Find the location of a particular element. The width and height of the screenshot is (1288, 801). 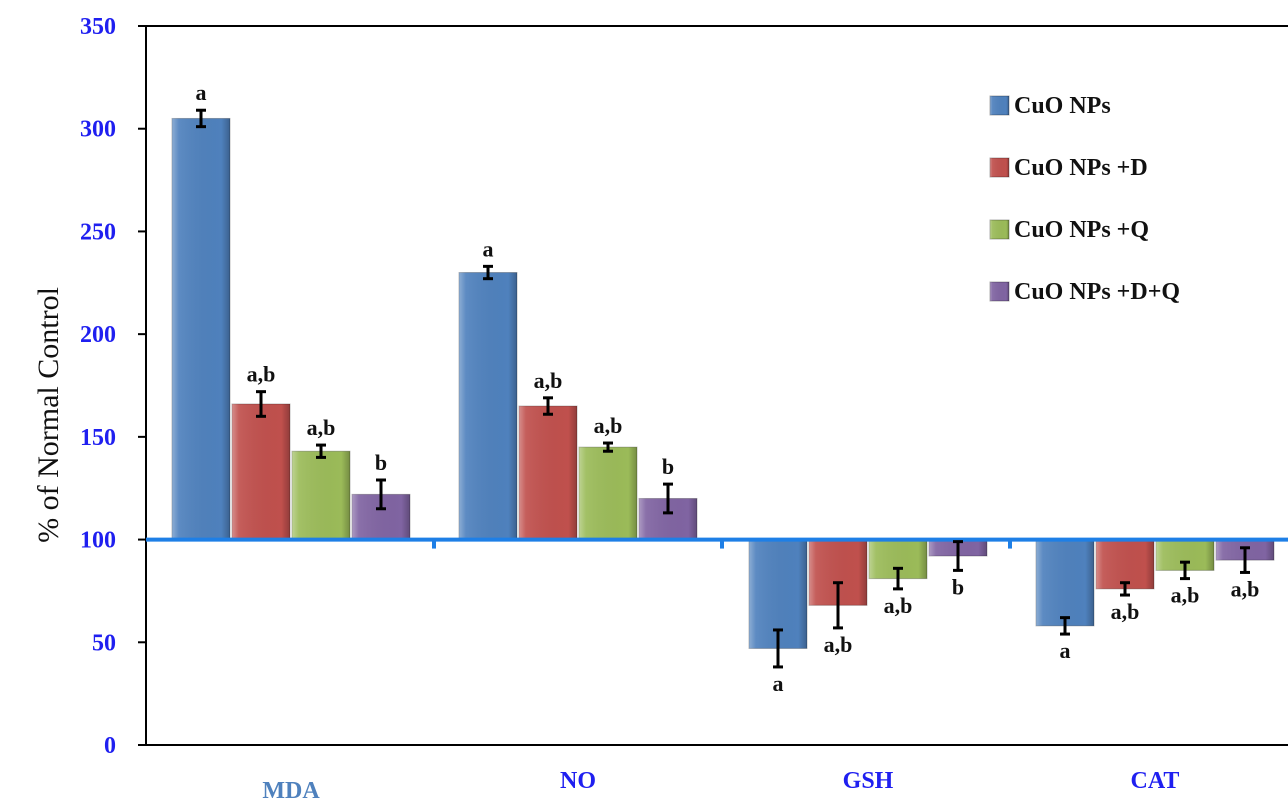

y-tick-label: 100 is located at coordinates (98, 541).